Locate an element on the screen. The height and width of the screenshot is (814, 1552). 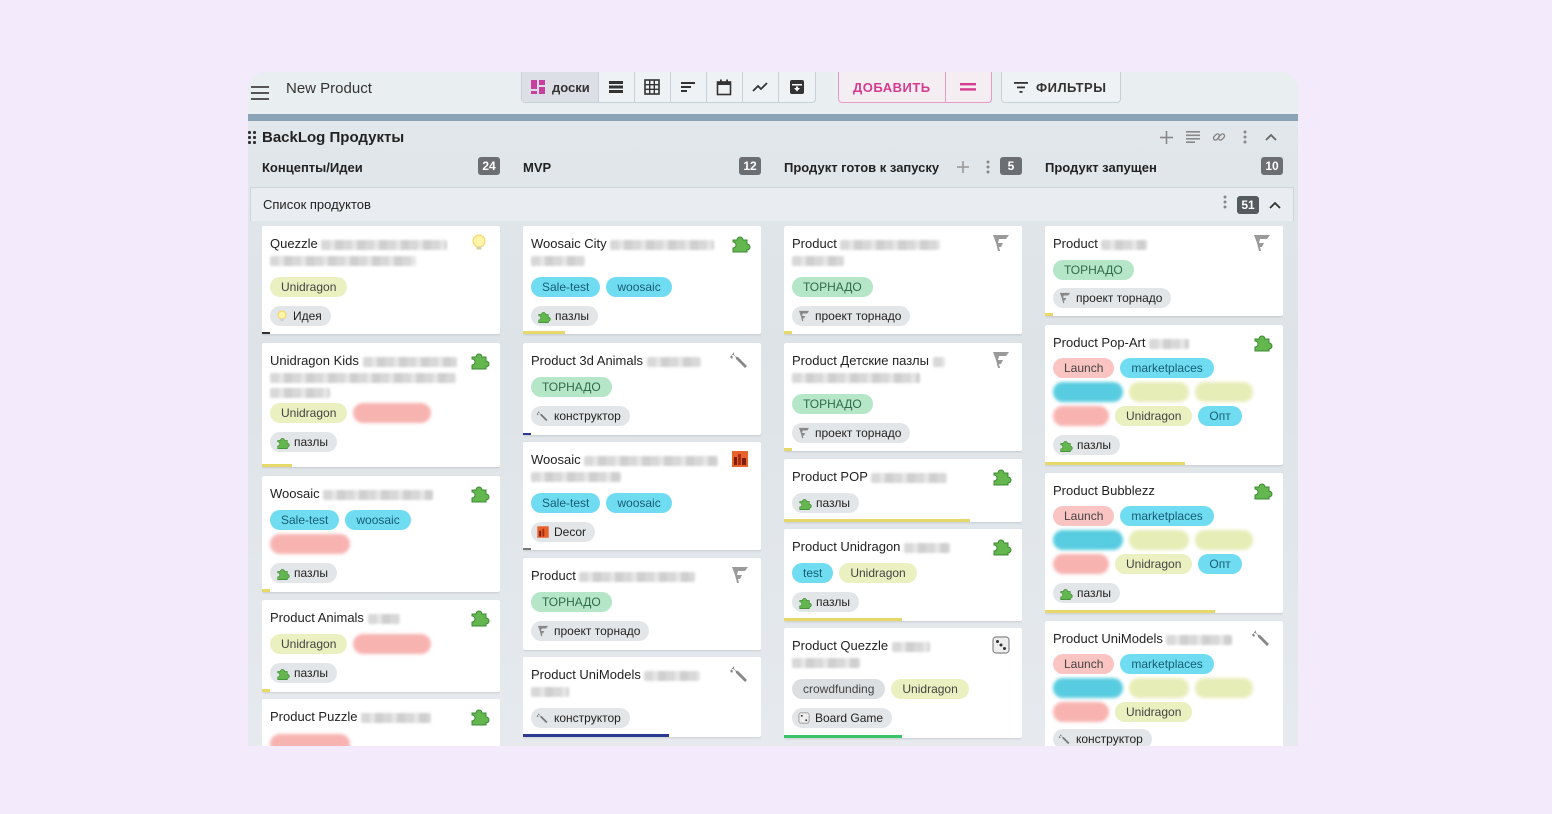
view-gantt-button is located at coordinates (689, 87).